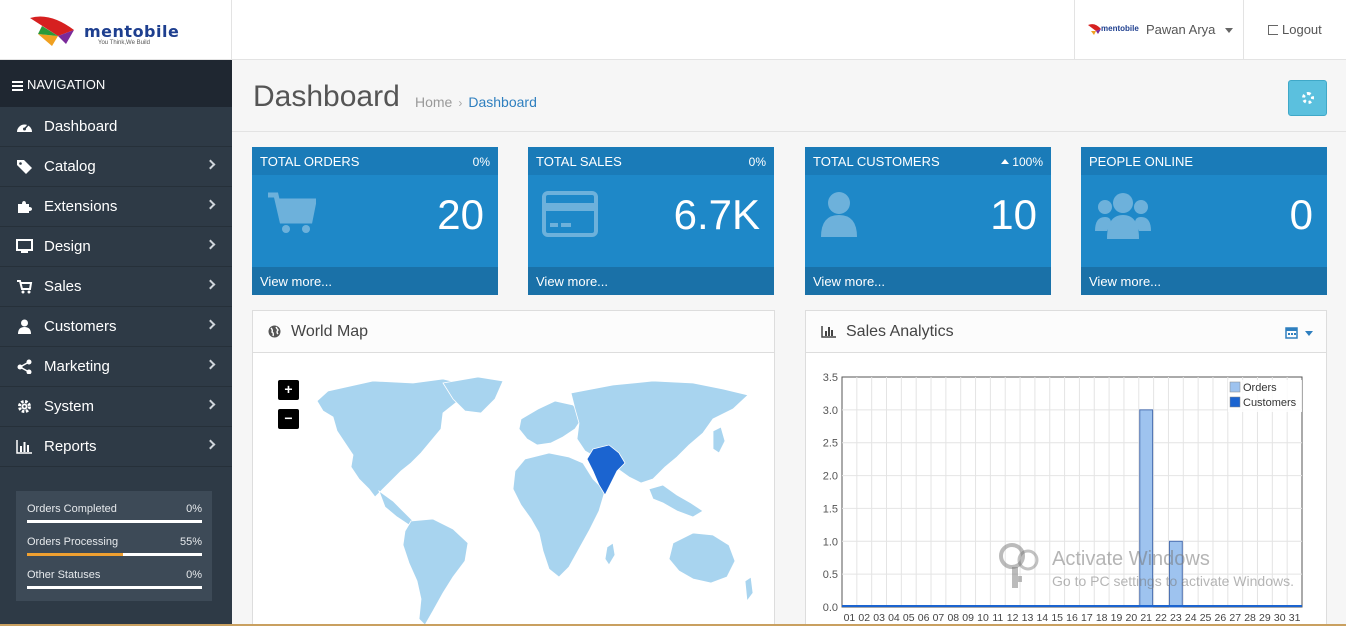  Describe the element at coordinates (513, 332) in the screenshot. I see `panel-header: World Map` at that location.